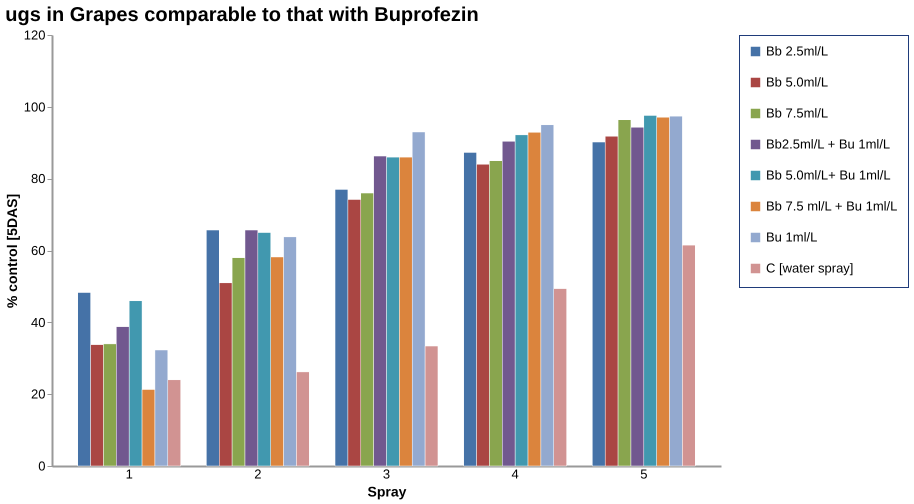 The height and width of the screenshot is (504, 914). I want to click on x-tick-label: 1, so click(129, 474).